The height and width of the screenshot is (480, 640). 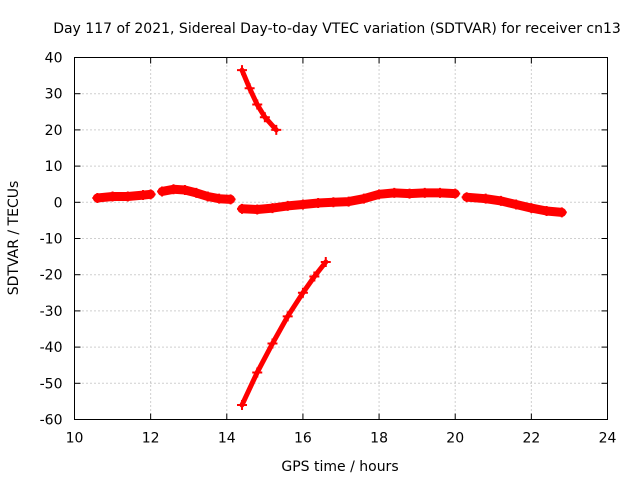 I want to click on x-axis-label: GPS time / hours, so click(x=339, y=467).